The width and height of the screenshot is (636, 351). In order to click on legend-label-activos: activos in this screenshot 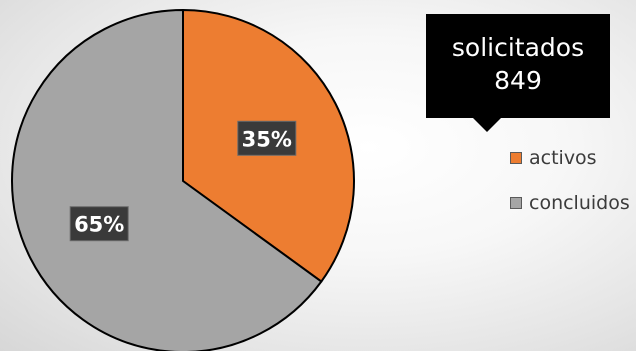, I will do `click(563, 158)`.